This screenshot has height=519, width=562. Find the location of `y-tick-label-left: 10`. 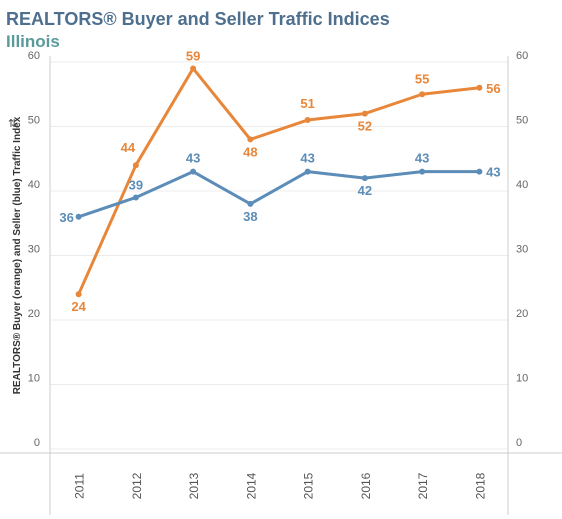

y-tick-label-left: 10 is located at coordinates (34, 379).